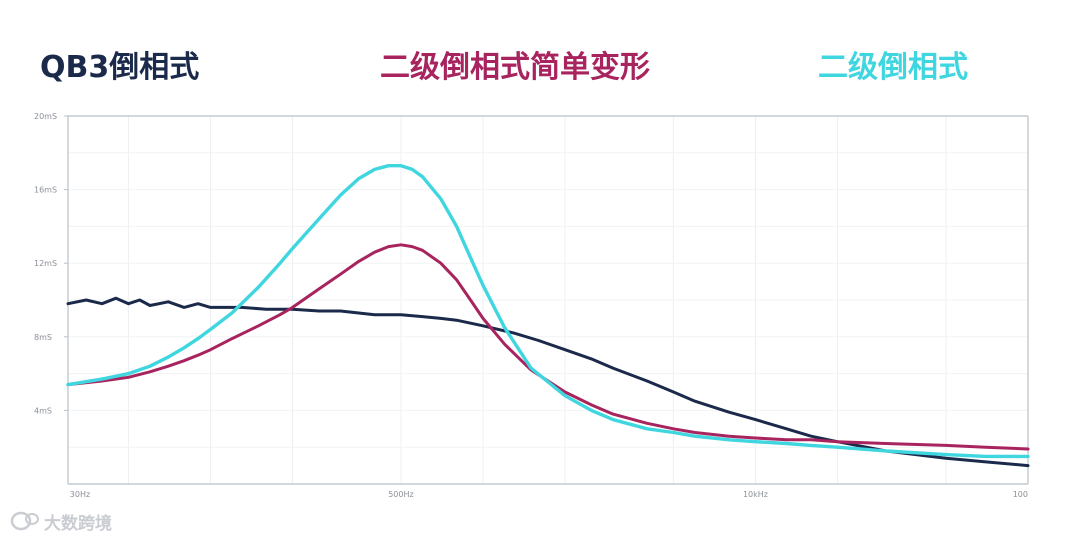 This screenshot has height=541, width=1080. Describe the element at coordinates (45, 263) in the screenshot. I see `y-tick-label-2: 12mS` at that location.